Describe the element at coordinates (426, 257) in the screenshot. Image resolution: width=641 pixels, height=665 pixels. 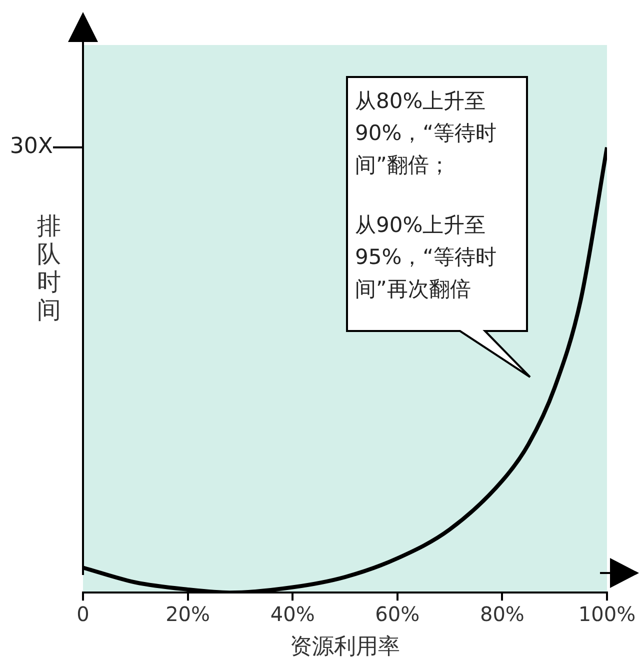
I see `annotation: 从90%上升至95%，“等待时间”再次翻倍` at that location.